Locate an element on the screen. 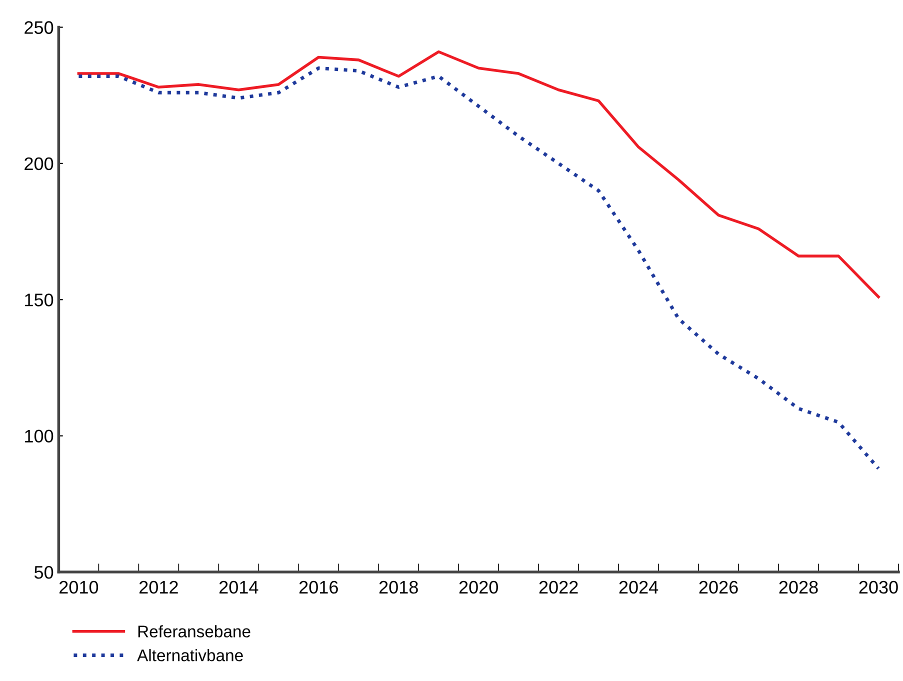 The height and width of the screenshot is (681, 903). x-tick-label: 2030 is located at coordinates (878, 587).